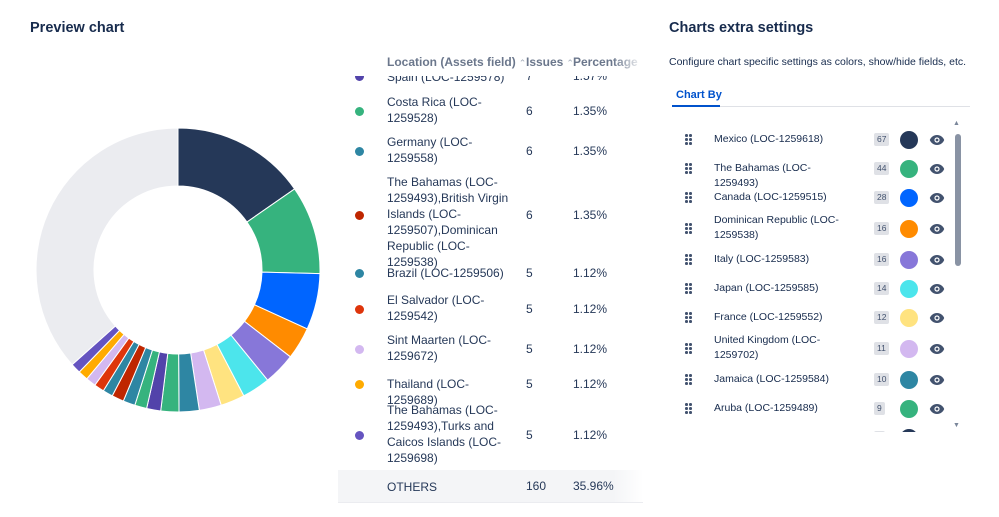 The image size is (999, 517). What do you see at coordinates (769, 139) in the screenshot?
I see `series-name: Mexico (LOC-1259618)` at bounding box center [769, 139].